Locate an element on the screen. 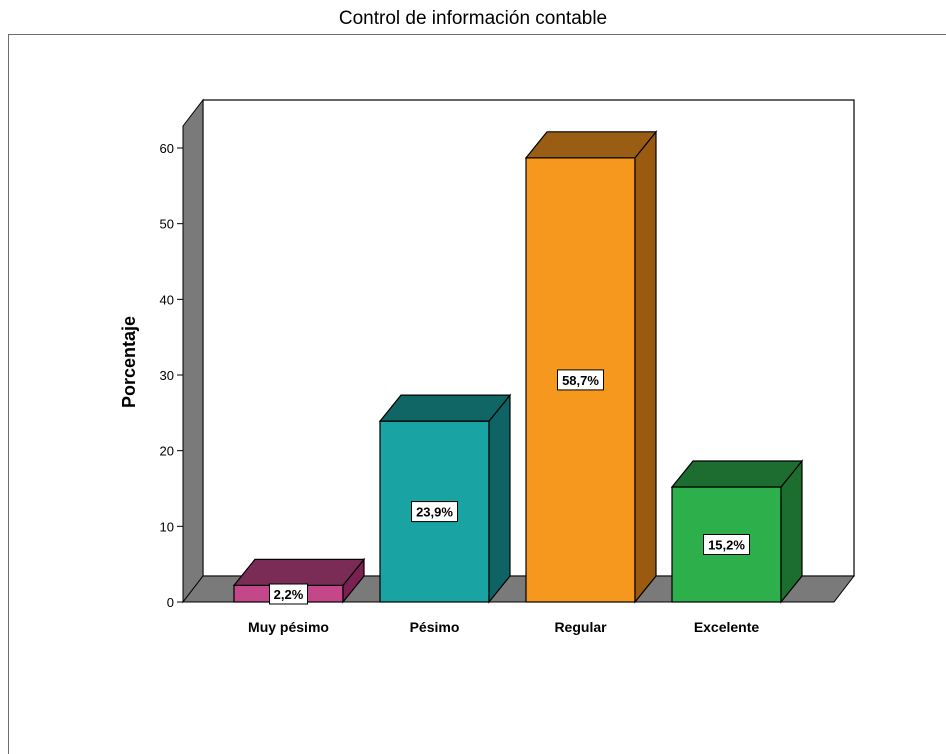 The height and width of the screenshot is (754, 946). data-label: 15,2% is located at coordinates (726, 544).